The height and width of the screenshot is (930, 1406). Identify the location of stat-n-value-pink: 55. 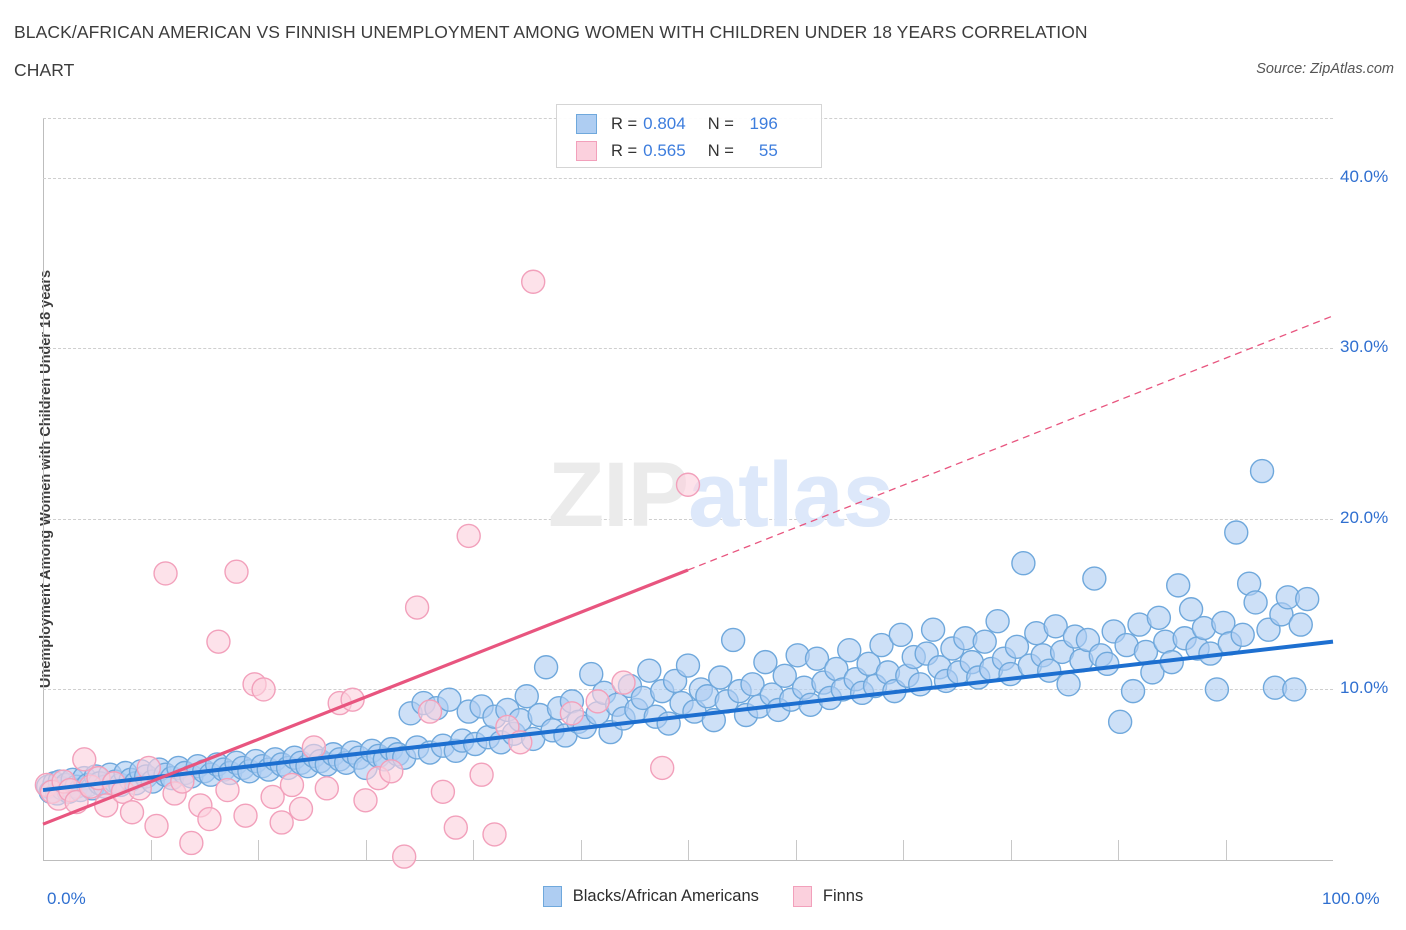
(768, 150).